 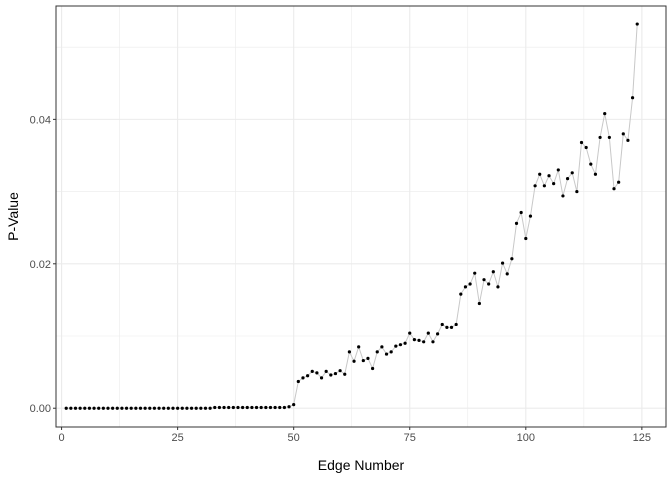 What do you see at coordinates (62, 438) in the screenshot?
I see `x-tick-label: 0` at bounding box center [62, 438].